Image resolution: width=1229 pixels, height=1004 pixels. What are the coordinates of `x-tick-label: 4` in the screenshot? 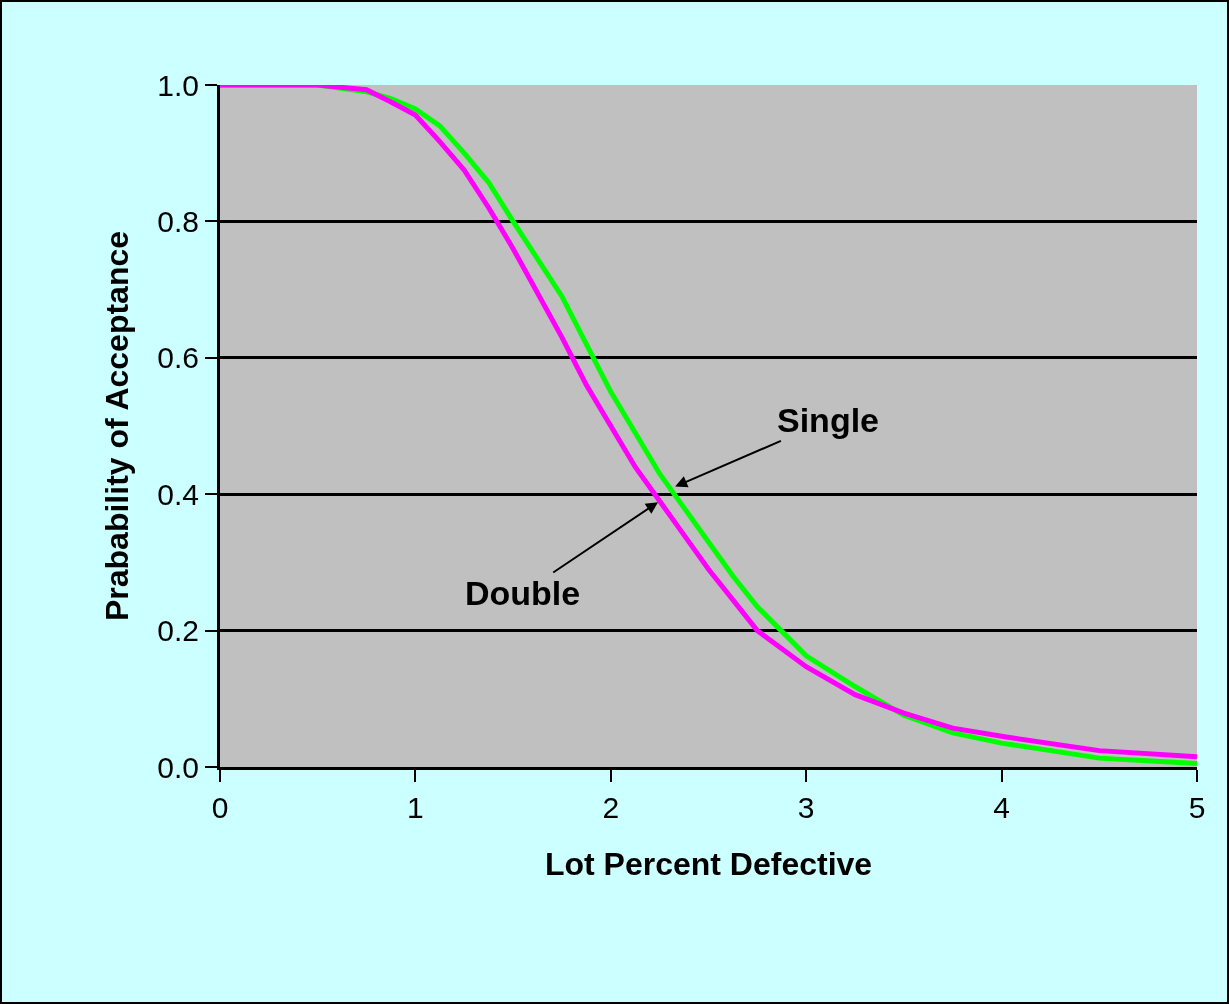 It's located at (1001, 807).